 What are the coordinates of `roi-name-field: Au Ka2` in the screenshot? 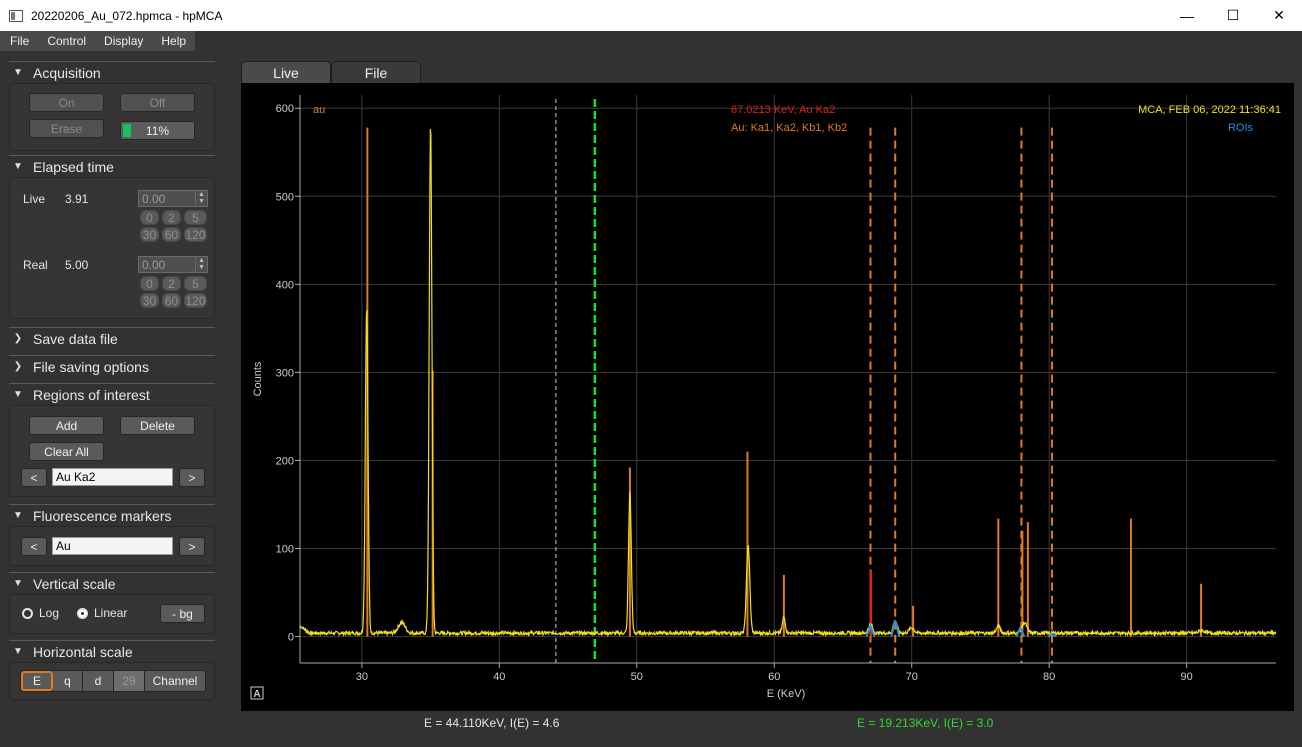 It's located at (112, 477).